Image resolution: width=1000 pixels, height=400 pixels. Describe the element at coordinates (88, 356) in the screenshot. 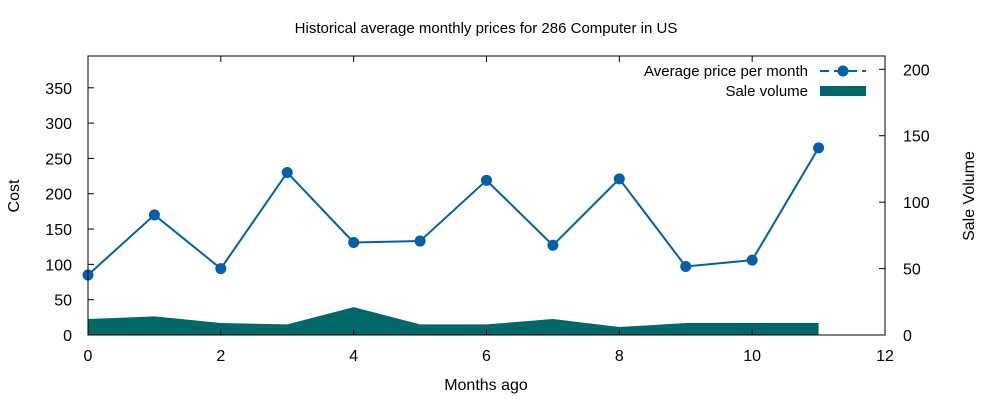

I see `x-tick-label: 0` at that location.